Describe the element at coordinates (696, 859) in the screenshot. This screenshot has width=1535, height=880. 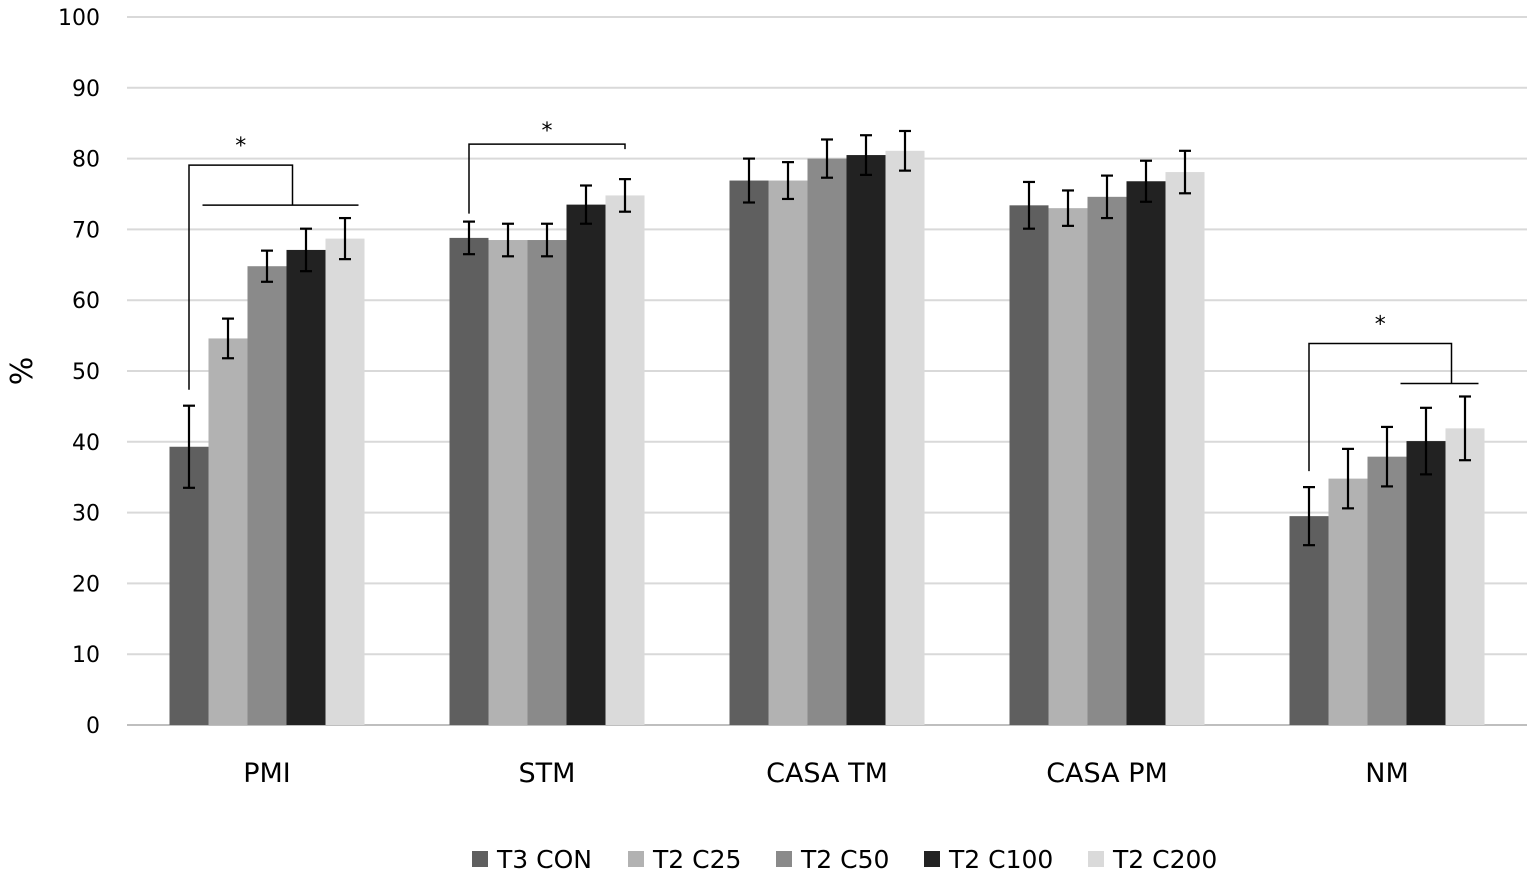
I see `legend-label: T2 C25` at that location.